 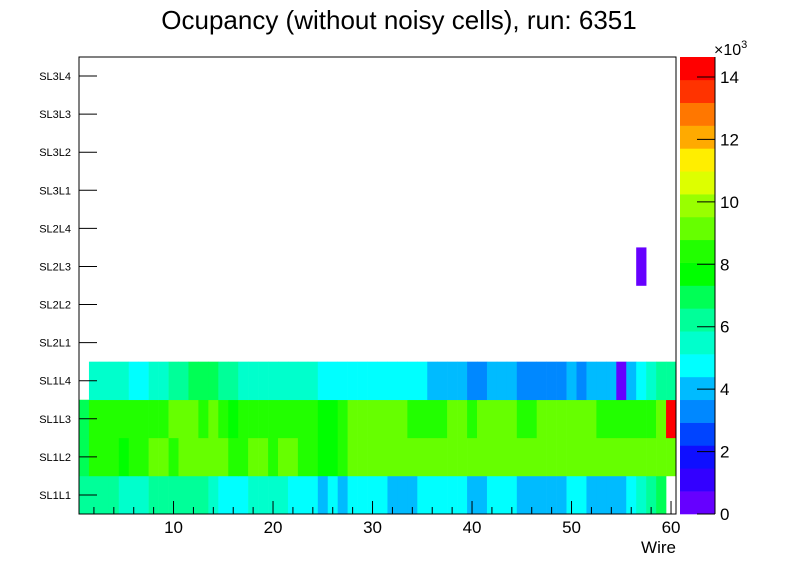 I want to click on y-tick-label: SL1L2, so click(x=55, y=458).